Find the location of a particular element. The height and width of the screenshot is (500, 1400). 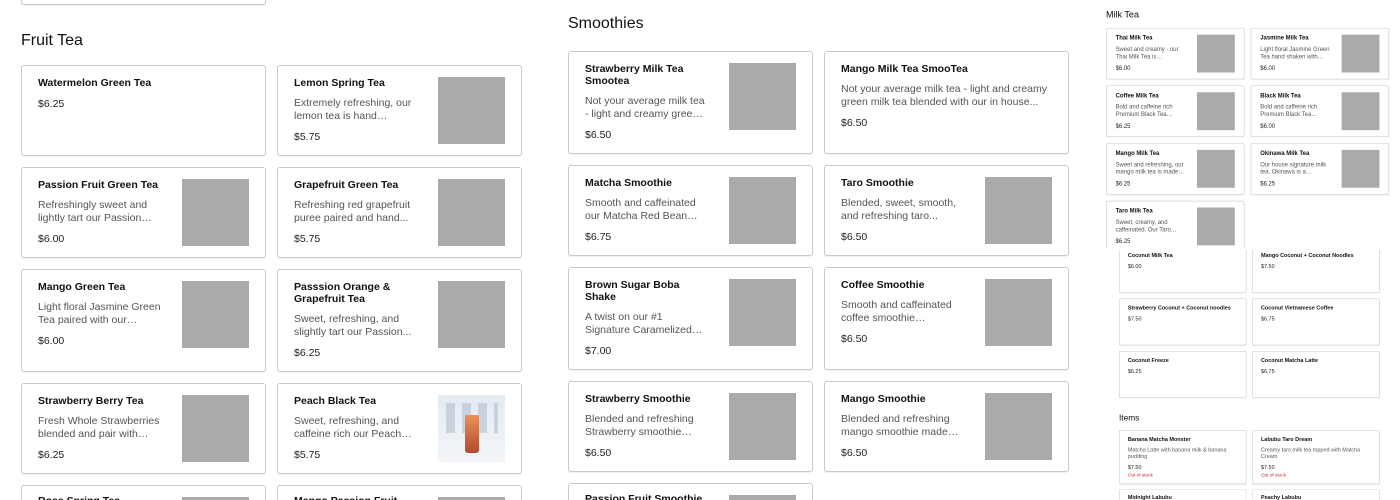

item-name: Coconut Milk Tea is located at coordinates (1150, 255).